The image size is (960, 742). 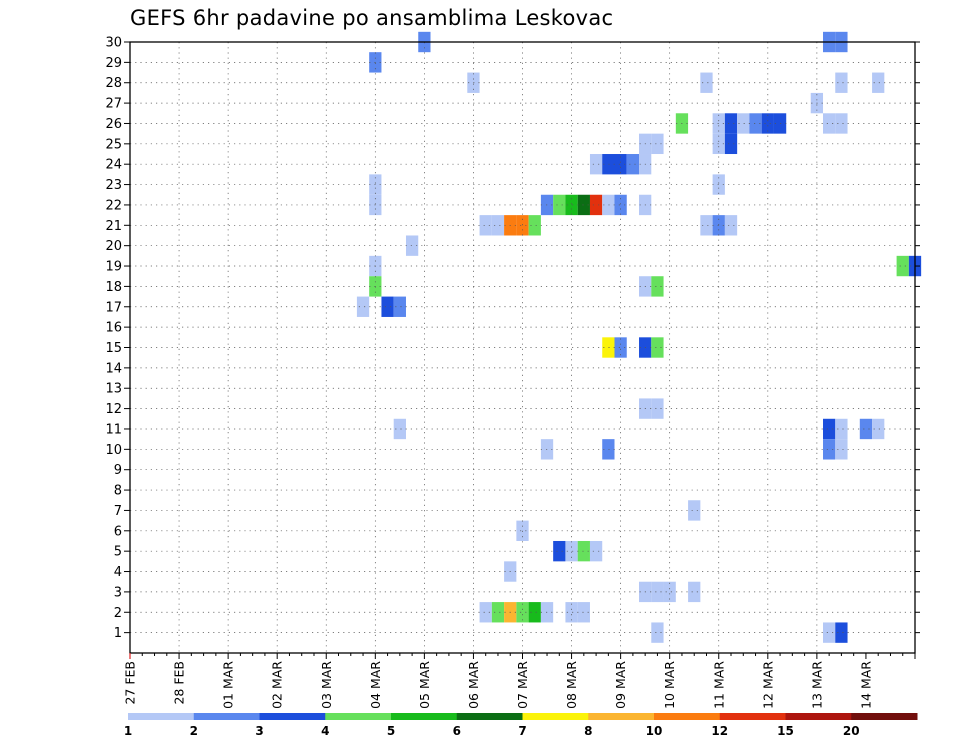 What do you see at coordinates (113, 246) in the screenshot?
I see `y-tick-label: 20` at bounding box center [113, 246].